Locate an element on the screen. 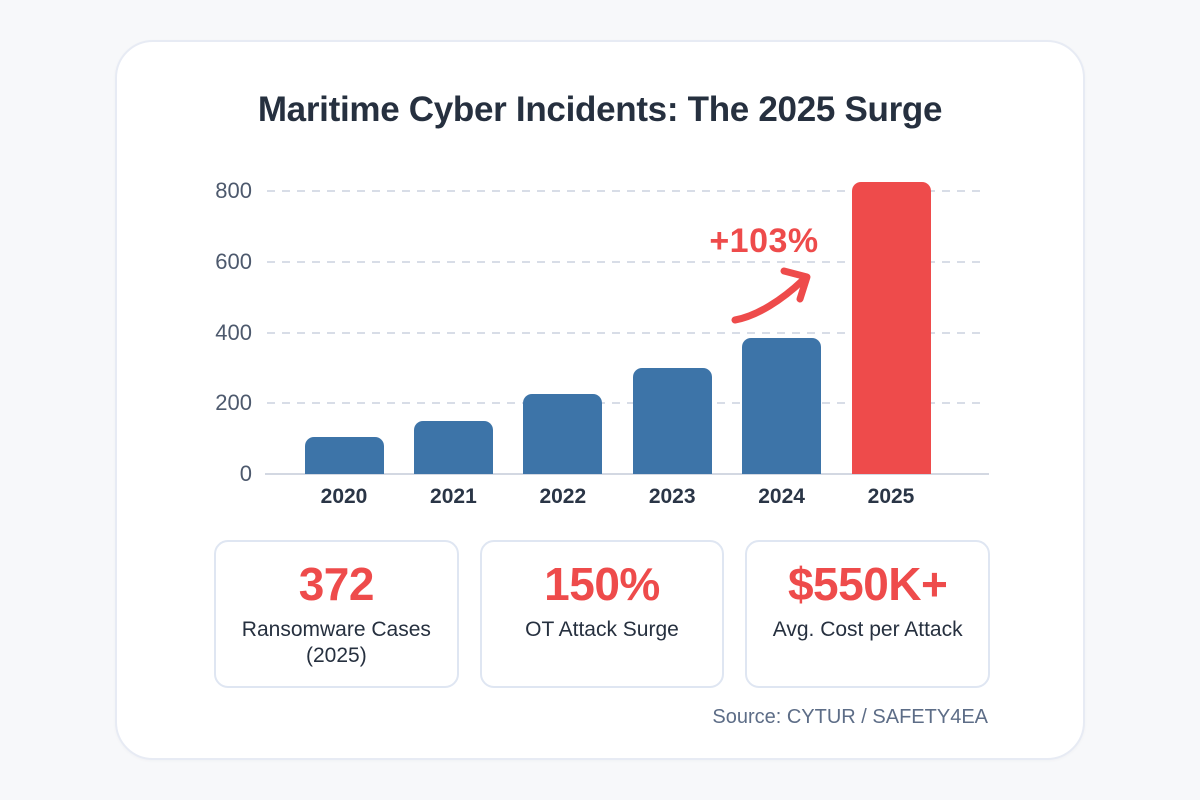  x-tick-label-2023: 2023 is located at coordinates (672, 496).